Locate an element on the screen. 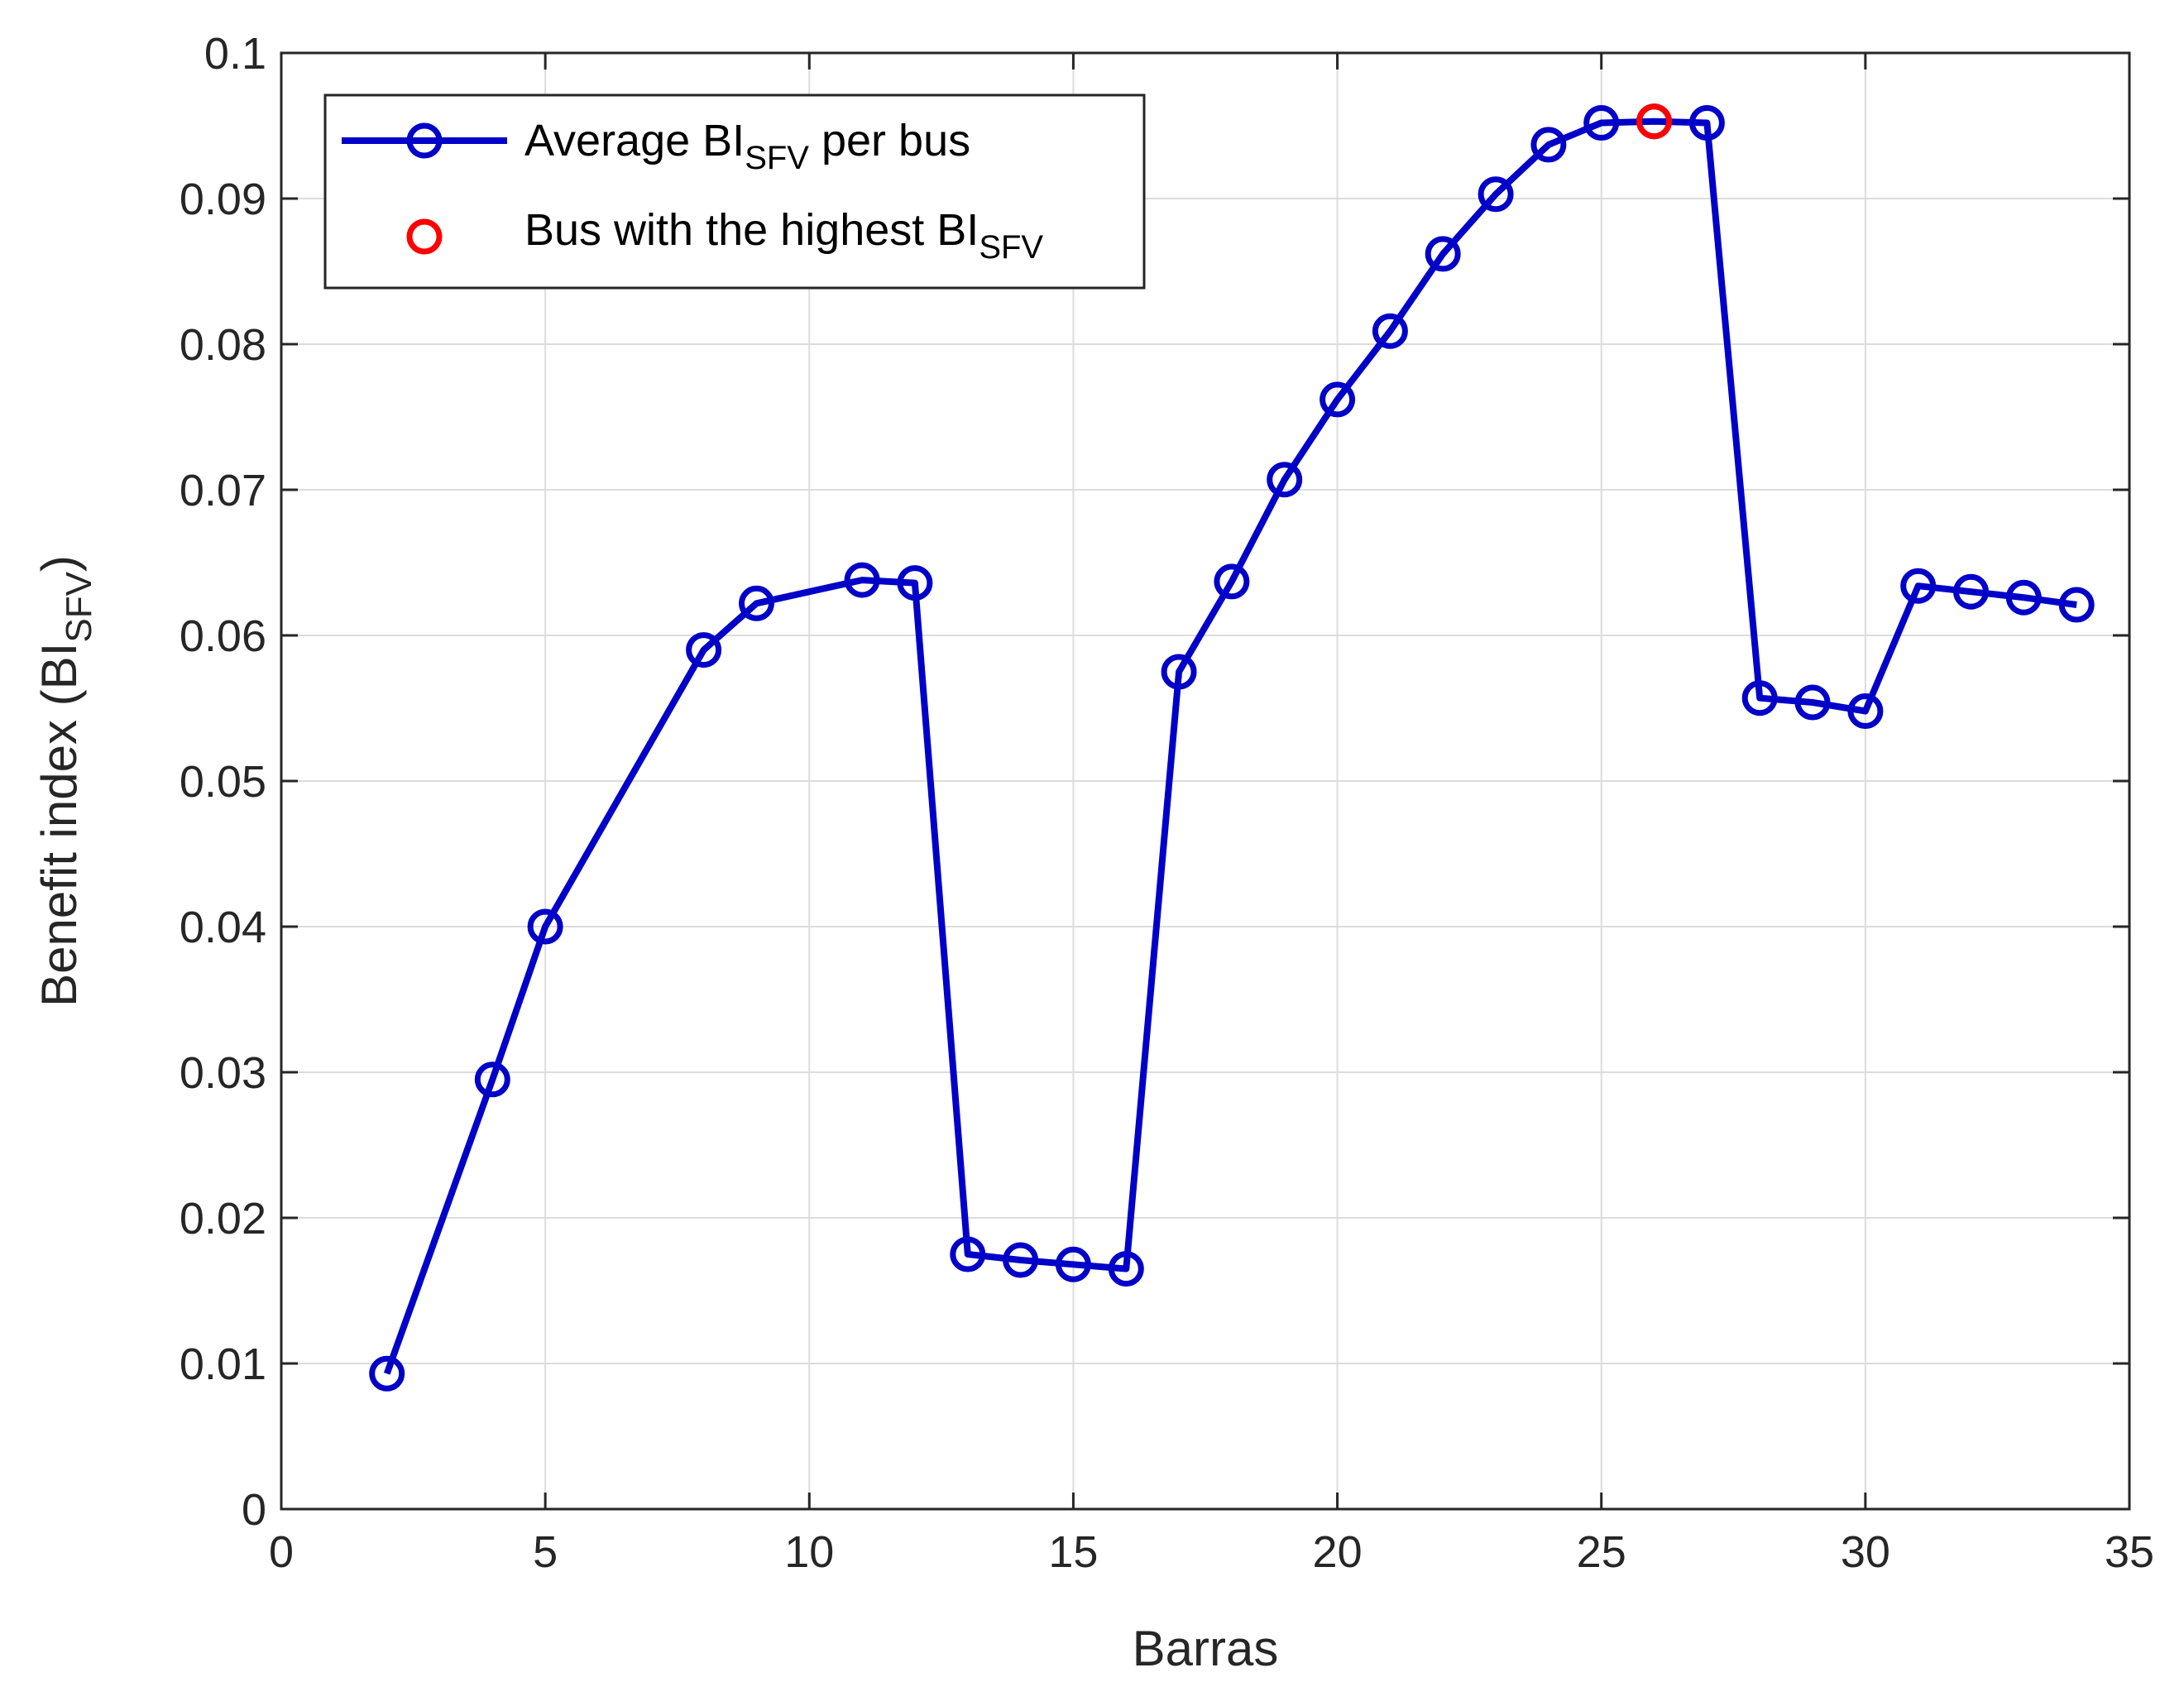 This screenshot has width=2184, height=1682. legend-label-highest: Bus with the highest BISFV is located at coordinates (783, 235).